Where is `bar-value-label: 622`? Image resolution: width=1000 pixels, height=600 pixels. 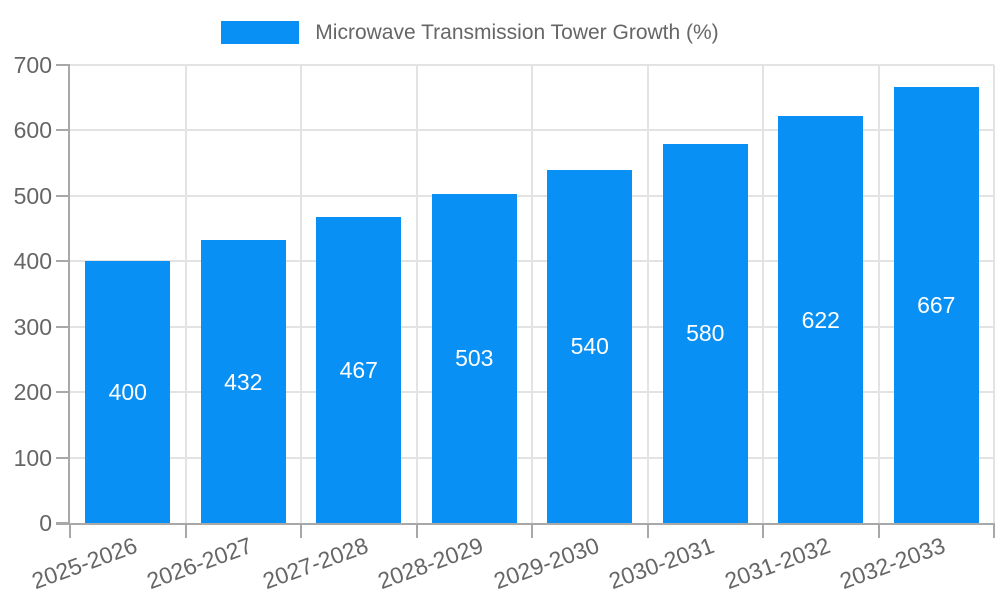
bar-value-label: 622 is located at coordinates (820, 319).